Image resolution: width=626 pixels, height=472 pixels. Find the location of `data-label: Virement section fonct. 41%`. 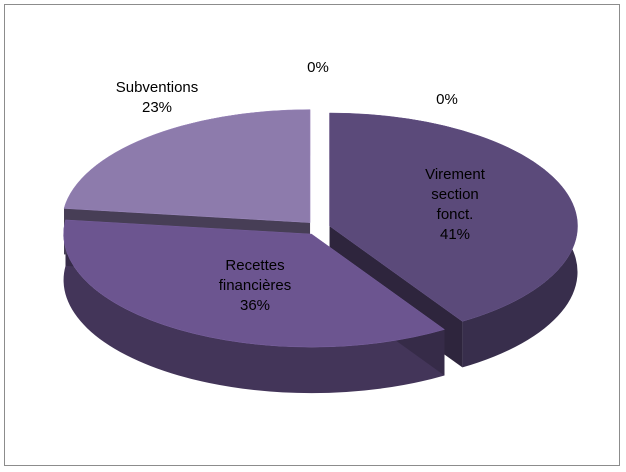

data-label: Virement section fonct. 41% is located at coordinates (455, 205).